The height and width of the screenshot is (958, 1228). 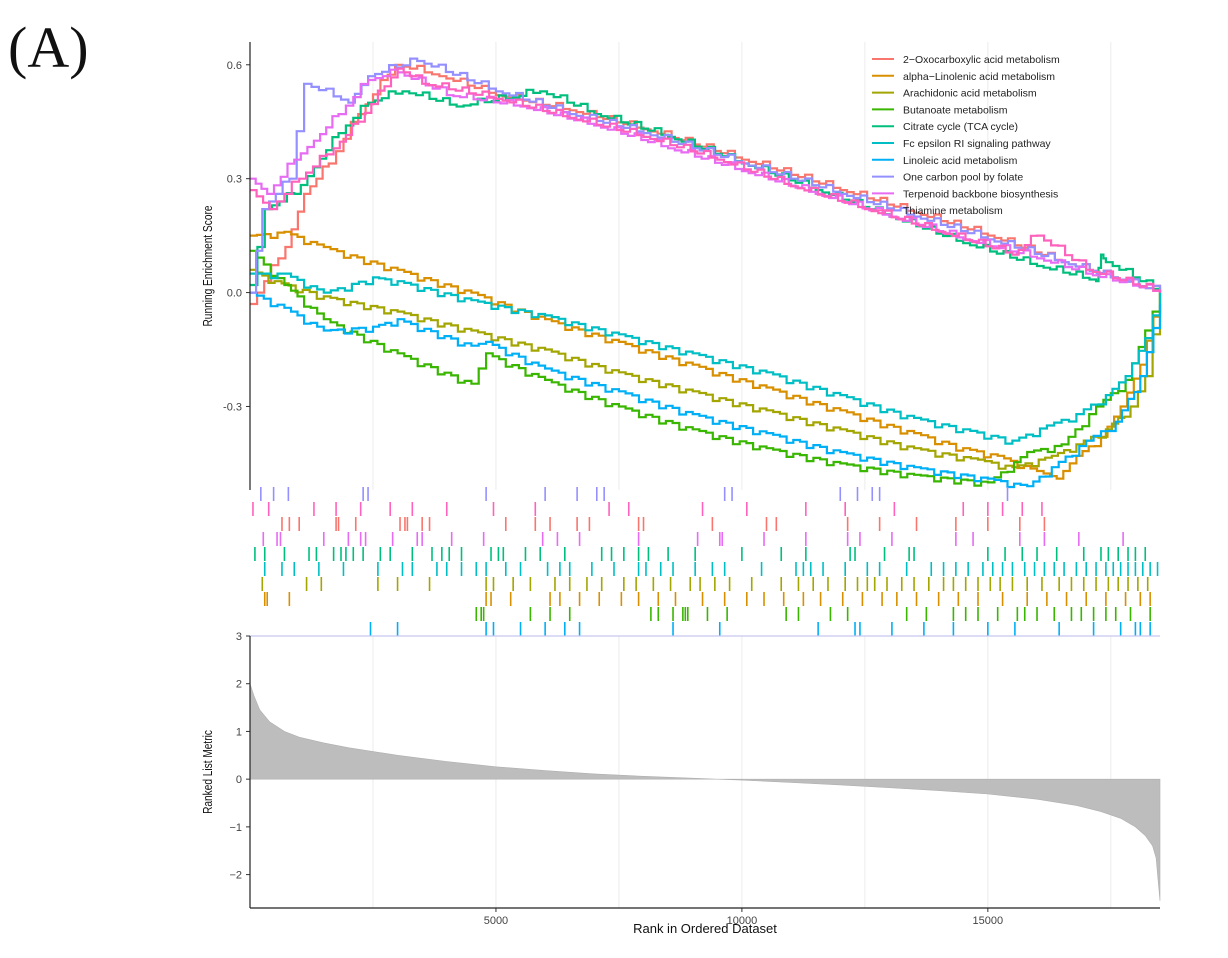 What do you see at coordinates (970, 94) in the screenshot?
I see `legend-label-arachidonic-acid-metabolism: Arachidonic acid metabolism` at bounding box center [970, 94].